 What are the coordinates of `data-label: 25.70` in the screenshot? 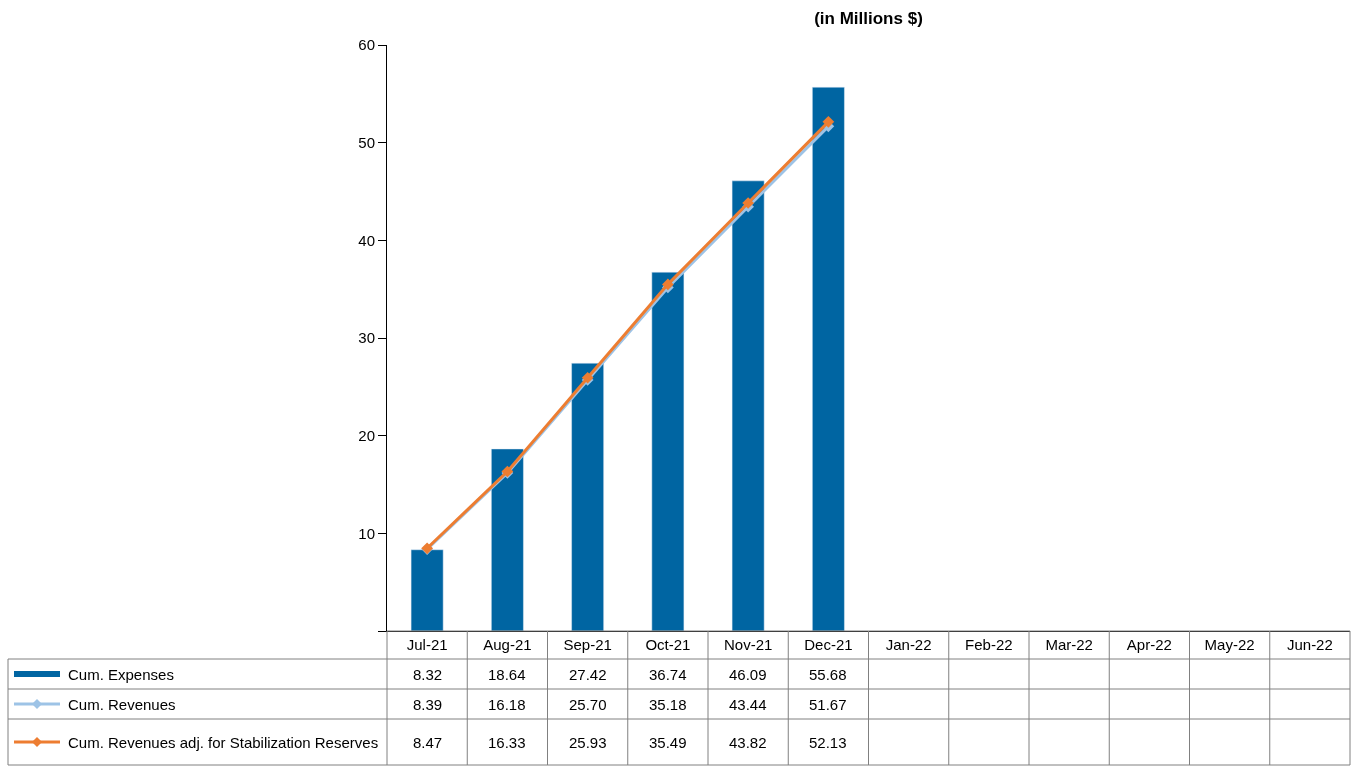 It's located at (588, 704).